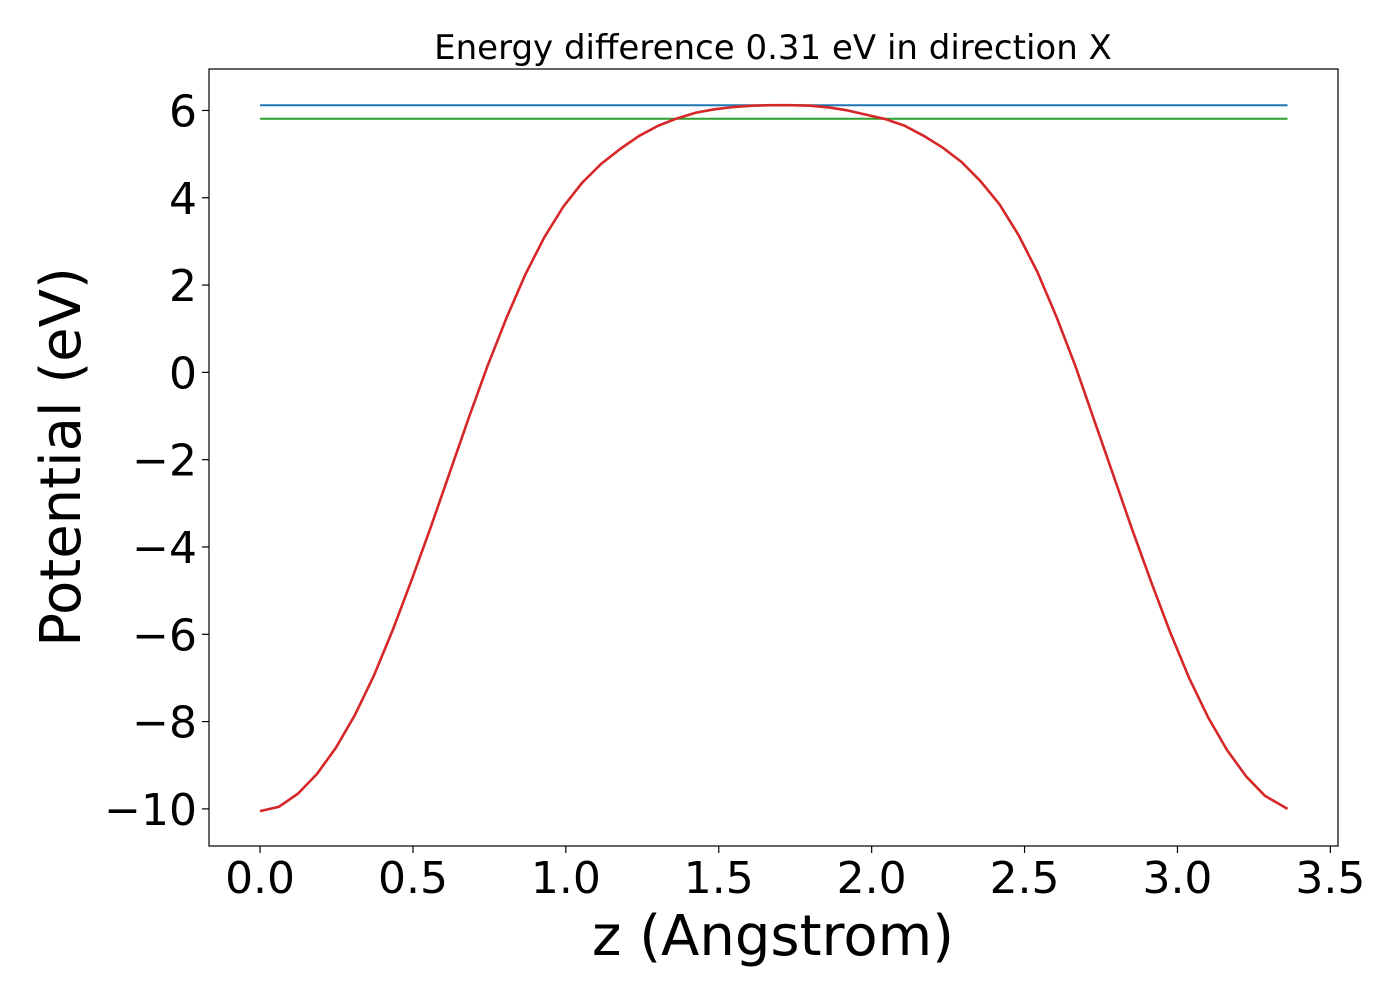 This screenshot has width=1400, height=1000. I want to click on y-tick-label: −8, so click(164, 723).